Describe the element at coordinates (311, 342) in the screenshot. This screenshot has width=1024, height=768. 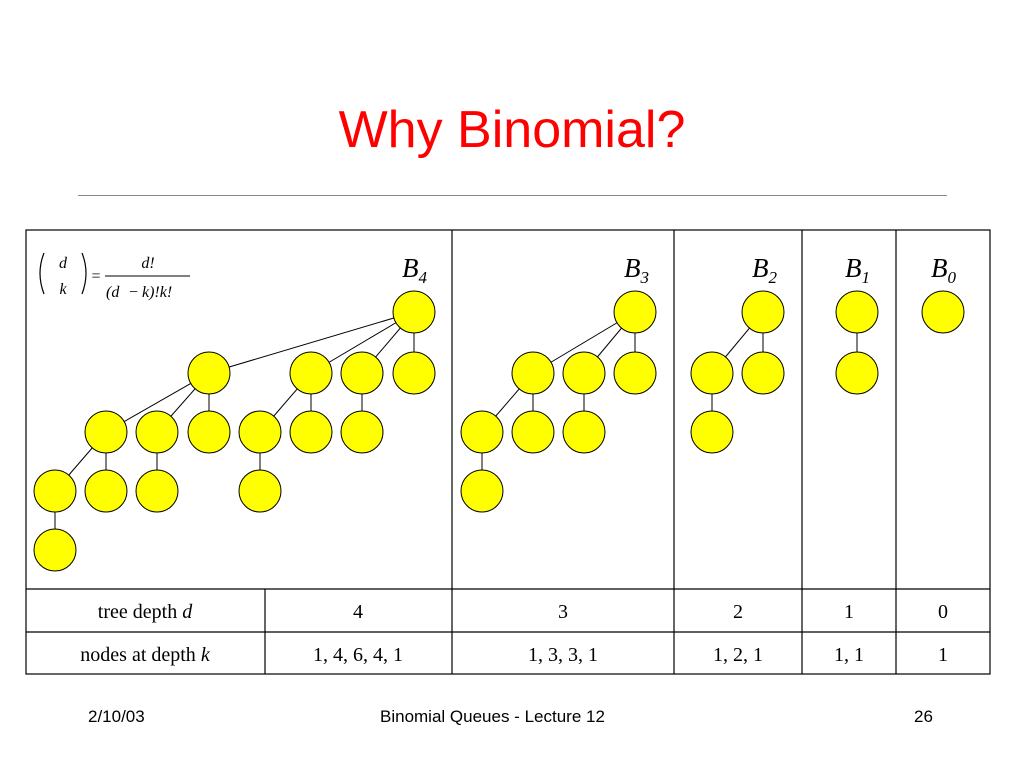
I see `tree-b4-edge` at that location.